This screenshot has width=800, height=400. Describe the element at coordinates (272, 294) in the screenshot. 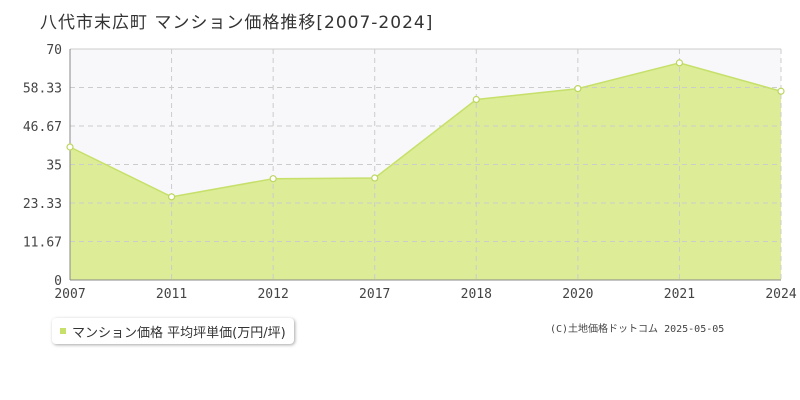

I see `x-tick-label: 2012` at that location.